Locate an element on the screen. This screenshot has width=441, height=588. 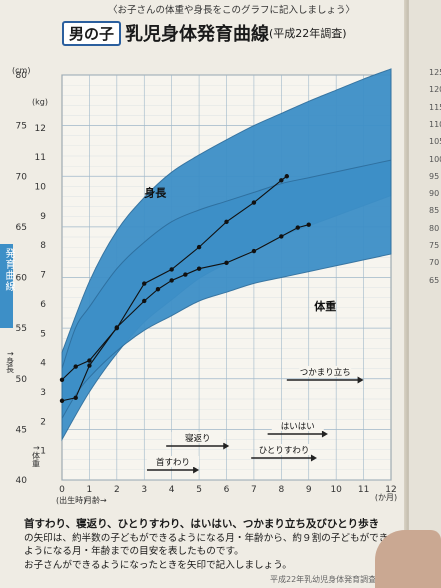
weight-unit: (kg) is located at coordinates (40, 101).